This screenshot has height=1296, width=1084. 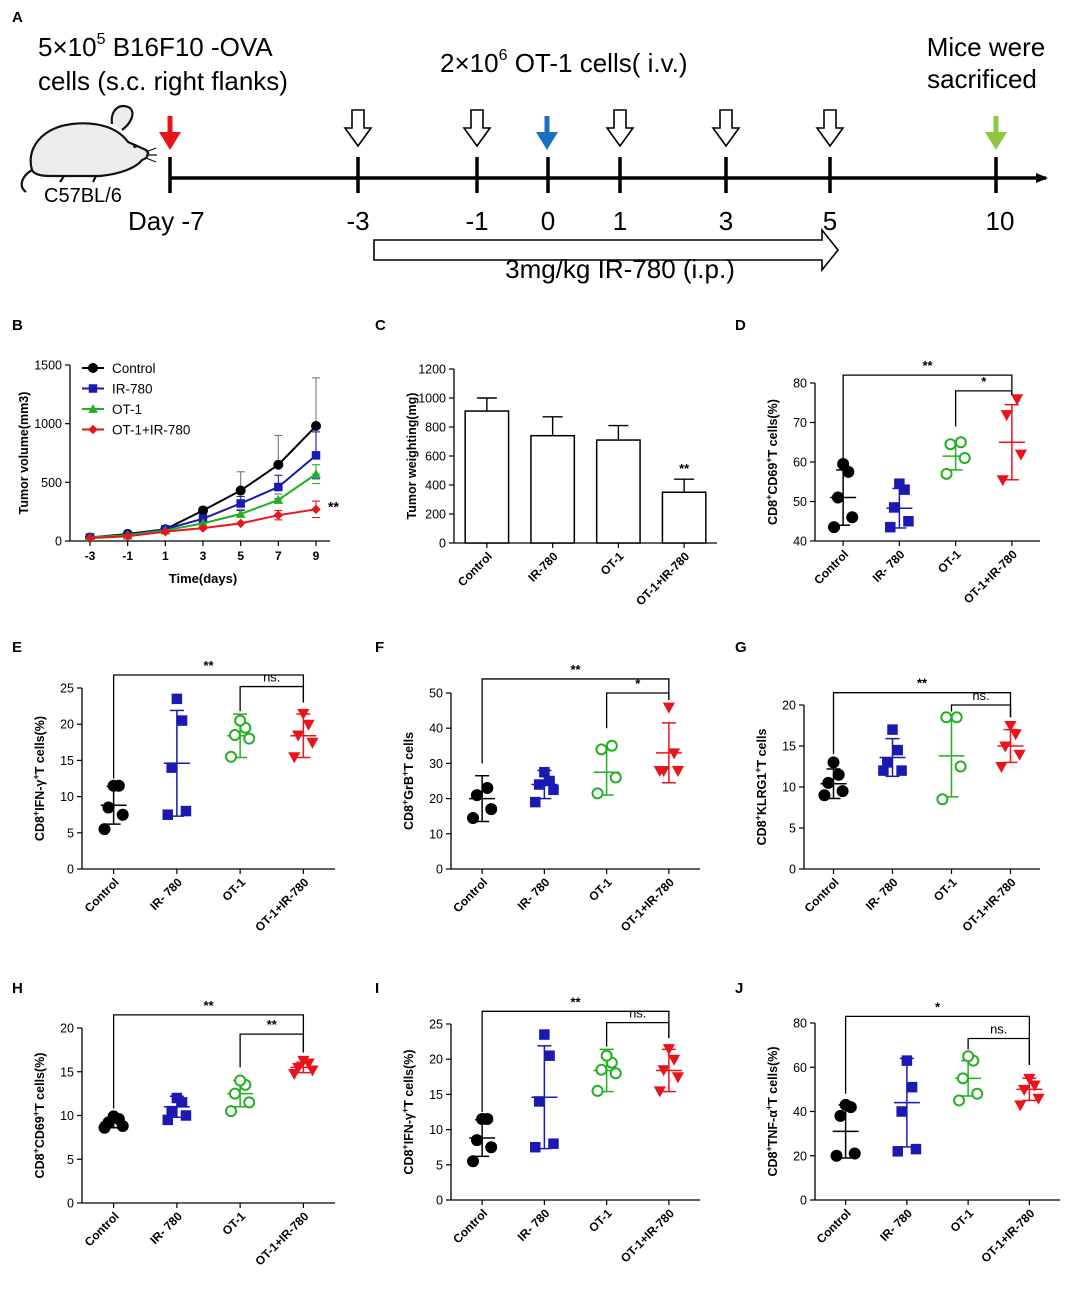 What do you see at coordinates (435, 515) in the screenshot?
I see `y-tick-label: 200` at bounding box center [435, 515].